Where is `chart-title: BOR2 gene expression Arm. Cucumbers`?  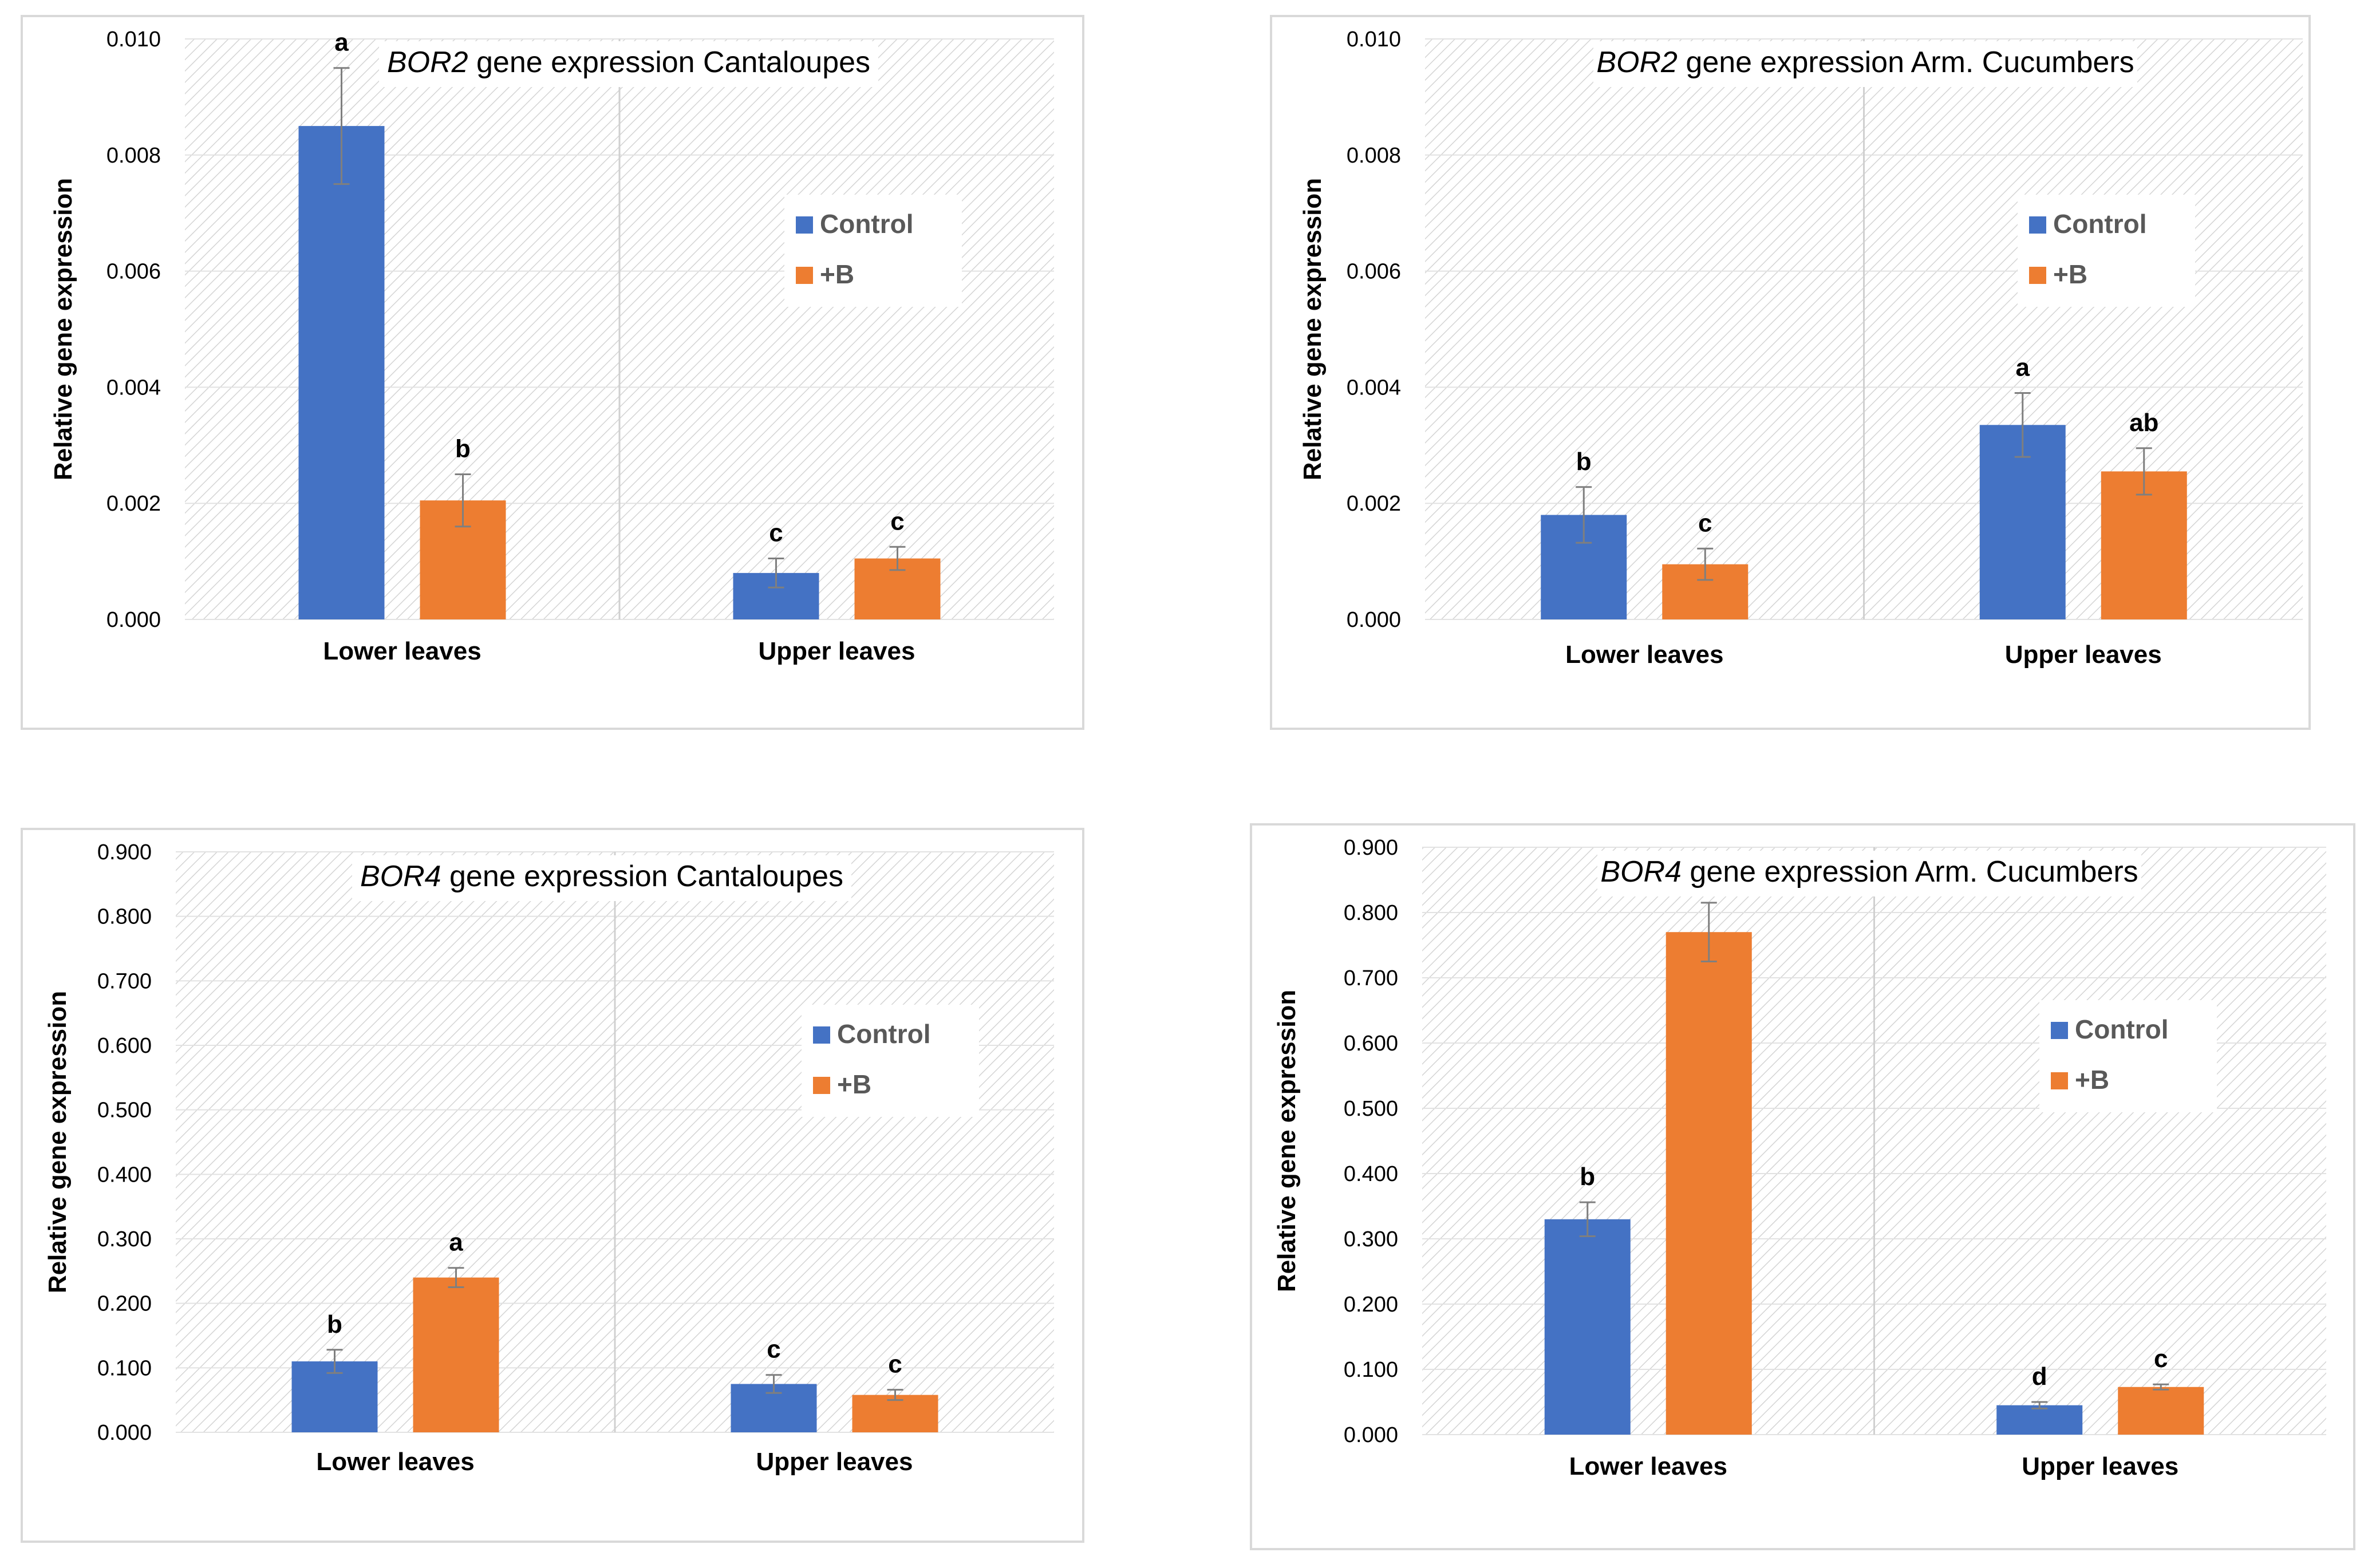
chart-title: BOR2 gene expression Arm. Cucumbers is located at coordinates (1865, 63).